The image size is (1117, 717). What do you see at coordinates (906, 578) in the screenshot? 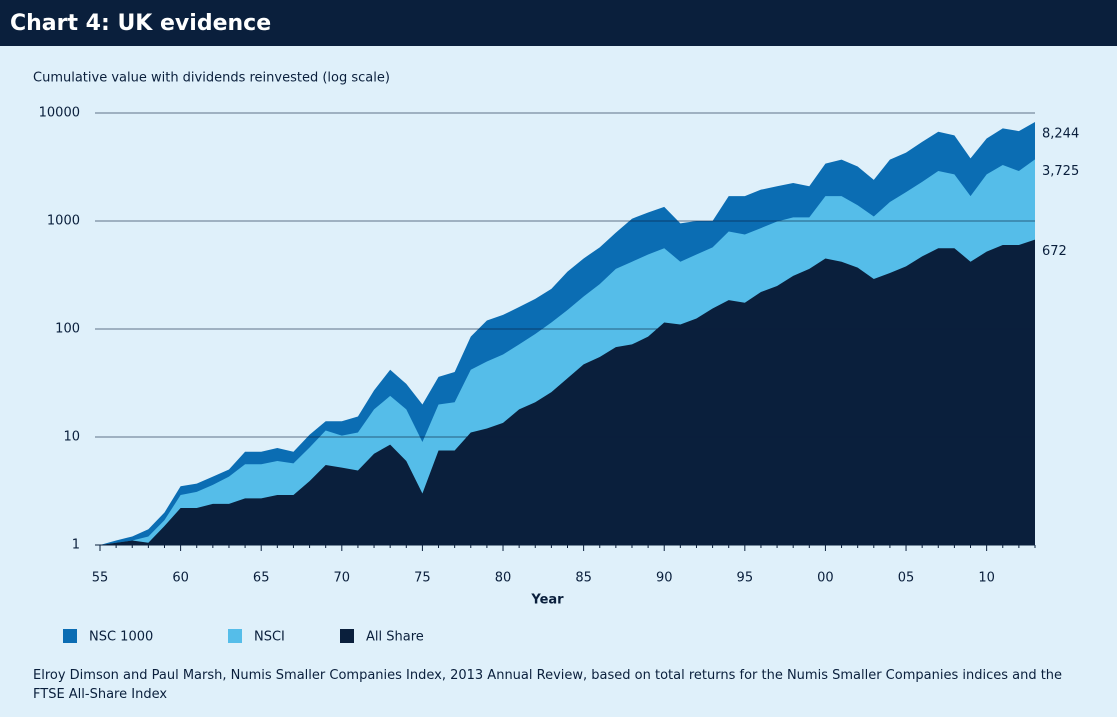
I see `x-tick-label: 05` at bounding box center [906, 578].